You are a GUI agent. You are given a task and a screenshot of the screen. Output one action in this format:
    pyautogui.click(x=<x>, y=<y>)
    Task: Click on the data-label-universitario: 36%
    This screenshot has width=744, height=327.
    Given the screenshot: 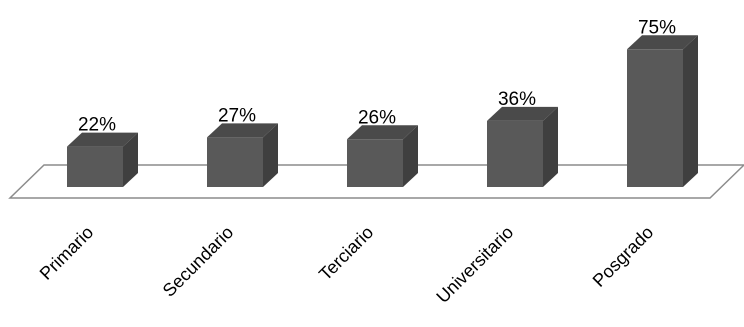 What is the action you would take?
    pyautogui.click(x=517, y=99)
    